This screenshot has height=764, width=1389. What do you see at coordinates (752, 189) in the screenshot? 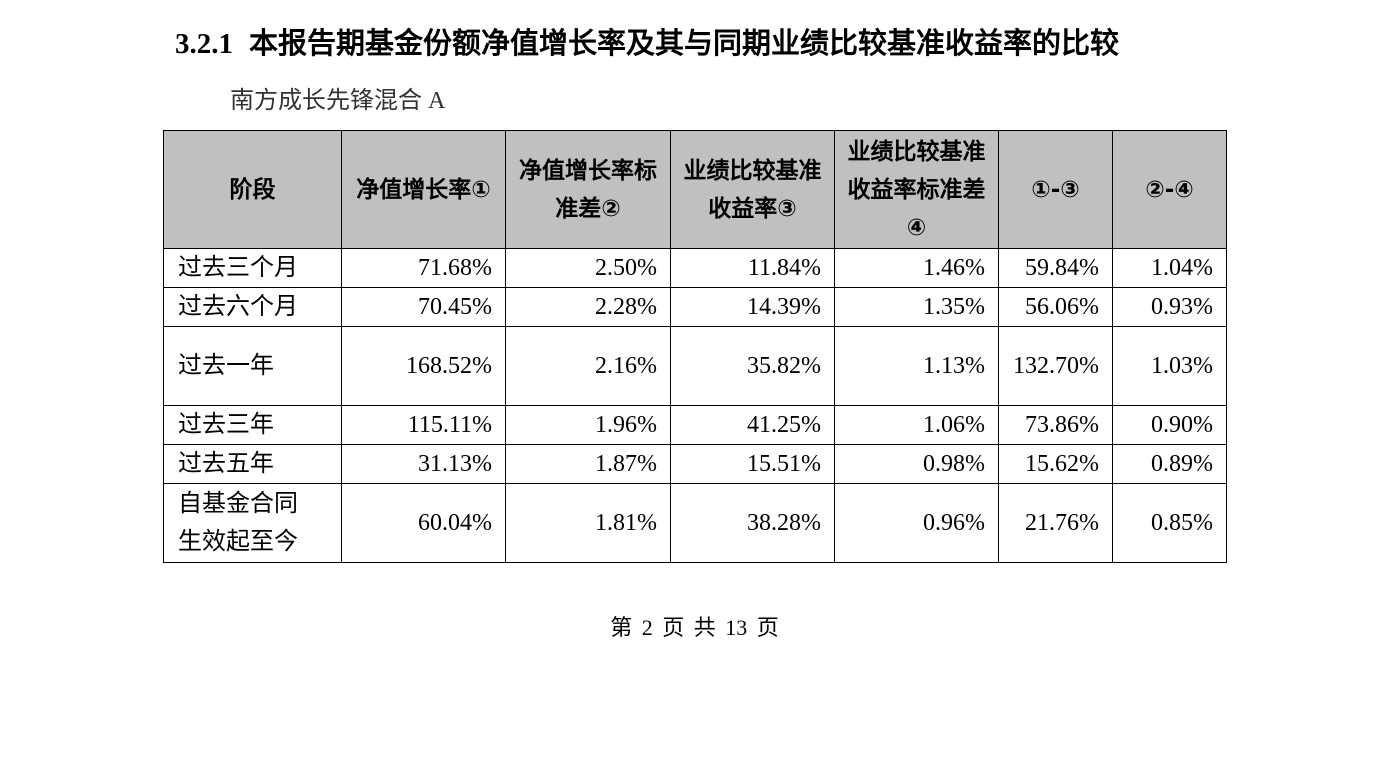
I see `column-header: 业绩比较基准收益率③` at bounding box center [752, 189].